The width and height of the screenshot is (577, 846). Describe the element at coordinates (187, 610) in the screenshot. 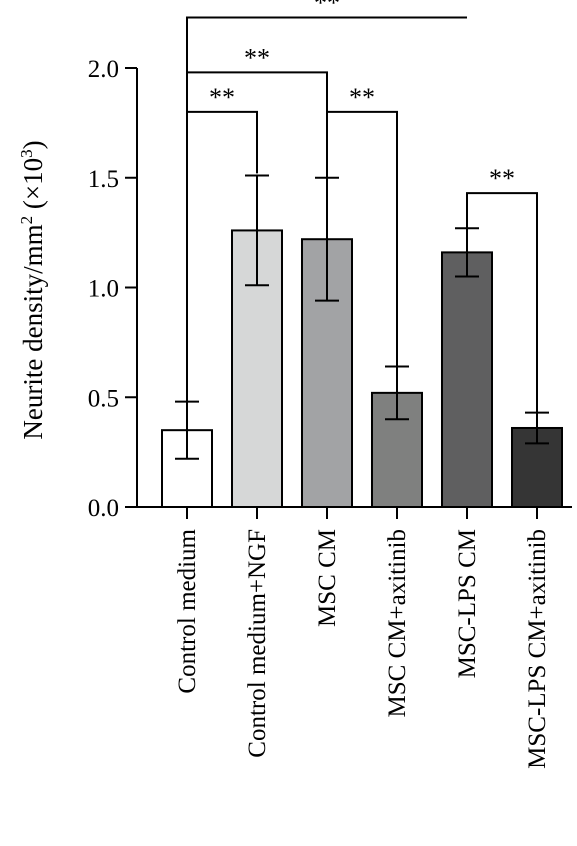

I see `category-label: Control medium` at that location.